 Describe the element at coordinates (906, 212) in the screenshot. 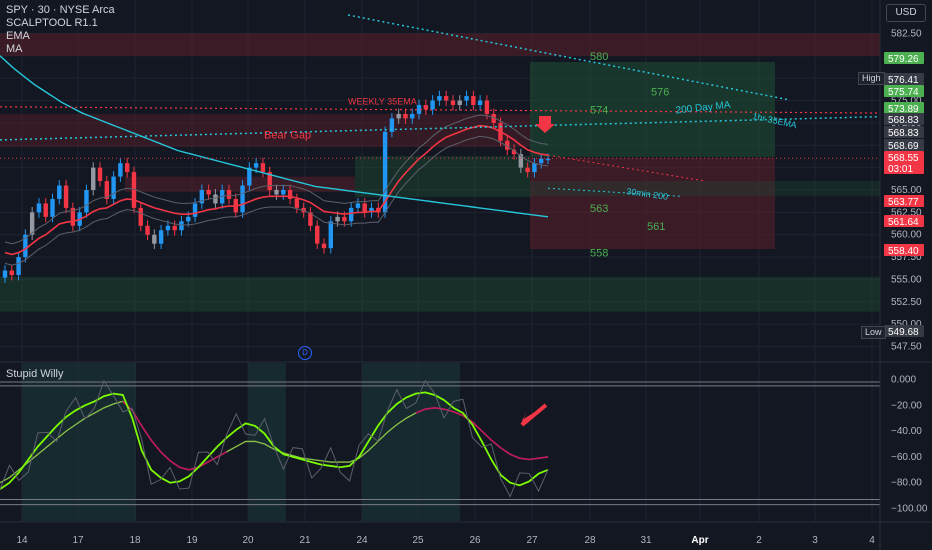

I see `y-tick-label: 562.50` at that location.